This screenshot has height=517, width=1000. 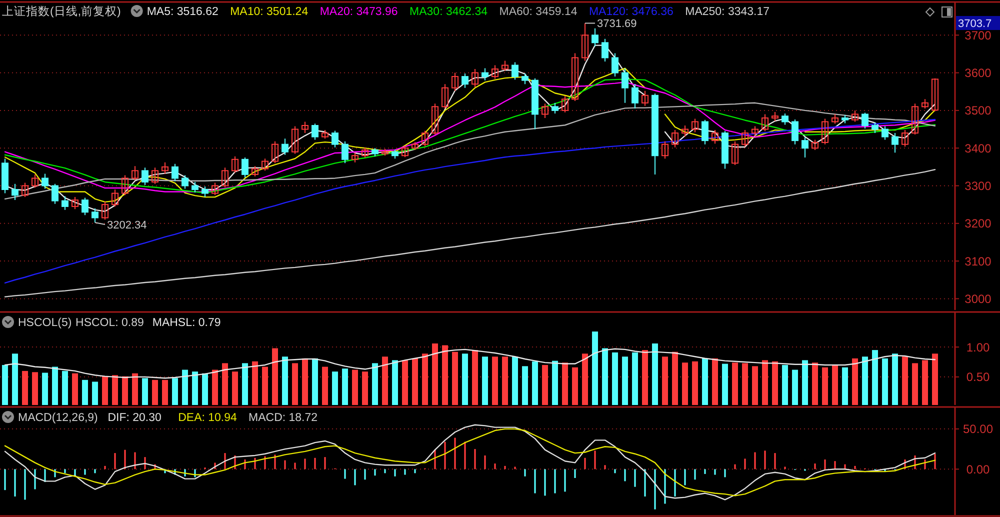 What do you see at coordinates (58, 418) in the screenshot?
I see `chart-title: MACD(12,26,9)` at bounding box center [58, 418].